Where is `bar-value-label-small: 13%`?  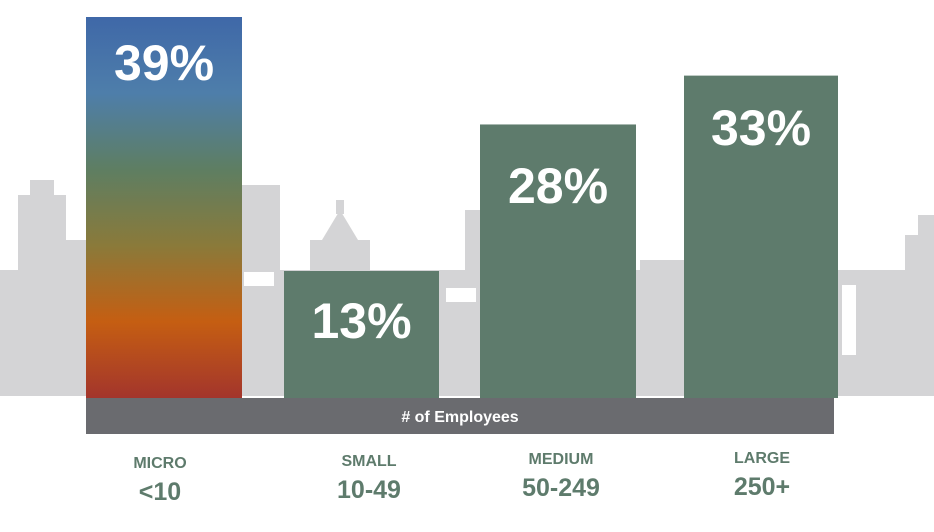 bar-value-label-small: 13% is located at coordinates (361, 321).